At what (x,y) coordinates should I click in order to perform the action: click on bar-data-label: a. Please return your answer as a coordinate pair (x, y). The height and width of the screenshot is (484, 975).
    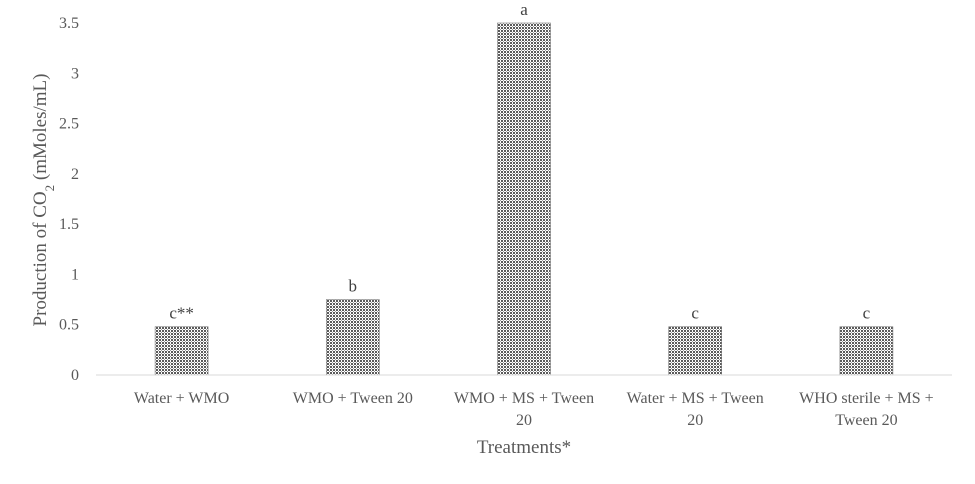
    Looking at the image, I should click on (524, 9).